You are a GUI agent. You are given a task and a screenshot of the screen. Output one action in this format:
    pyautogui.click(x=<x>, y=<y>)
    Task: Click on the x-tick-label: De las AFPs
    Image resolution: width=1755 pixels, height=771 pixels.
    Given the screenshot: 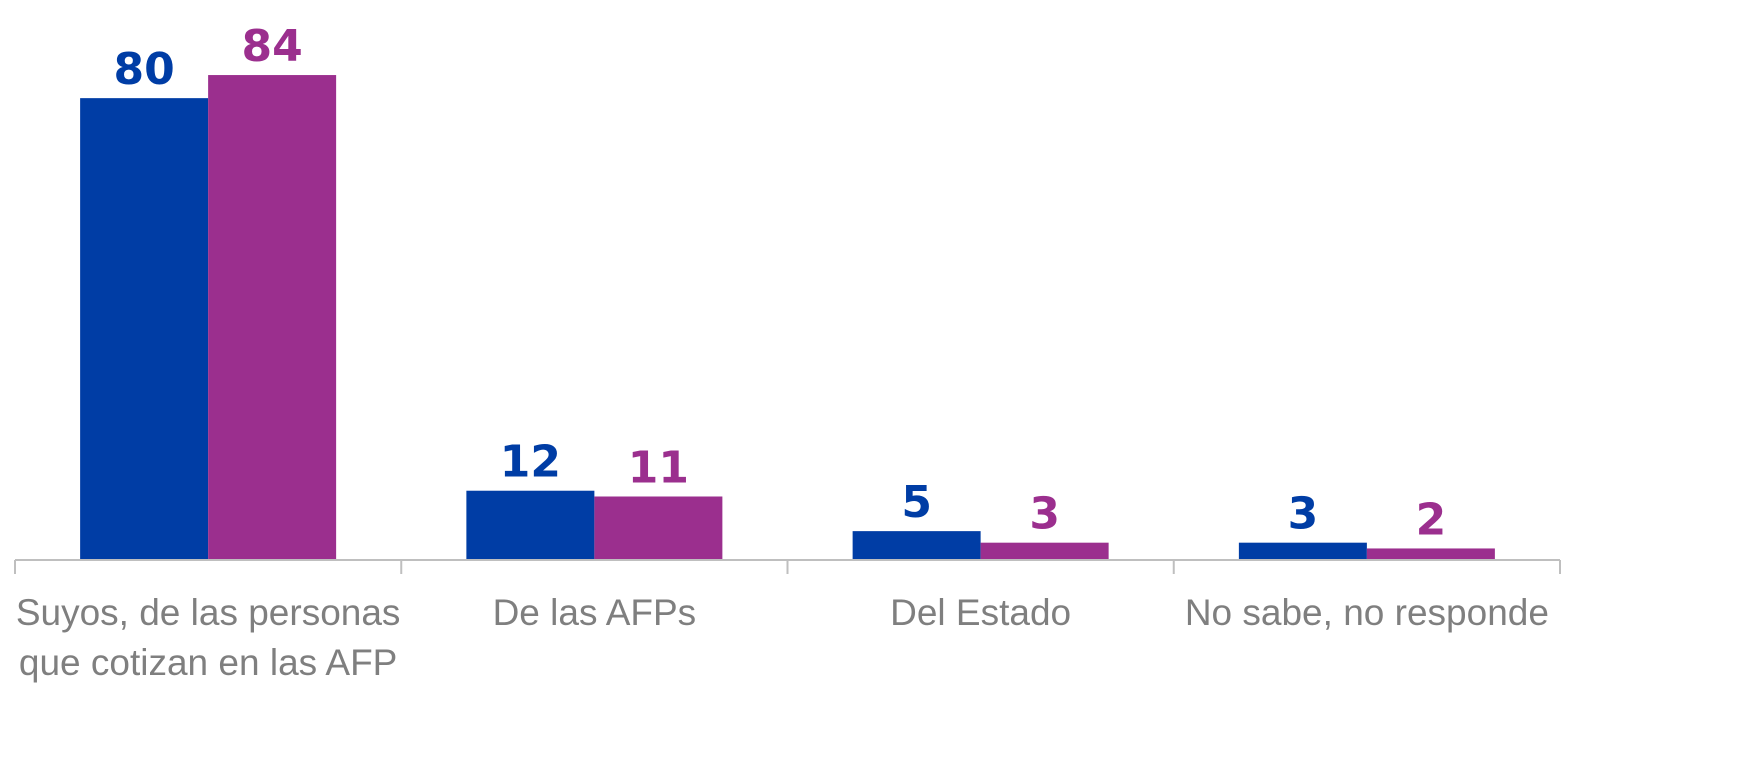 What is the action you would take?
    pyautogui.click(x=594, y=612)
    